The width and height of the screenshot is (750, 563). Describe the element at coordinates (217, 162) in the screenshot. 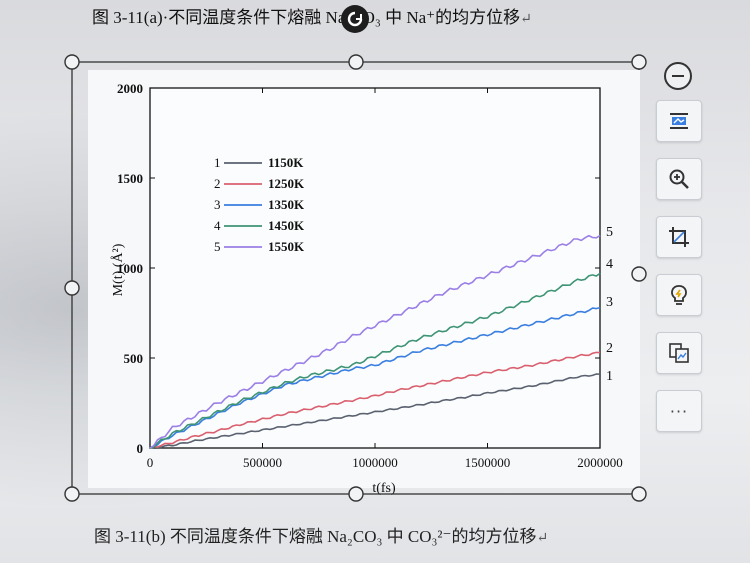

I see `legend-index: 1` at that location.